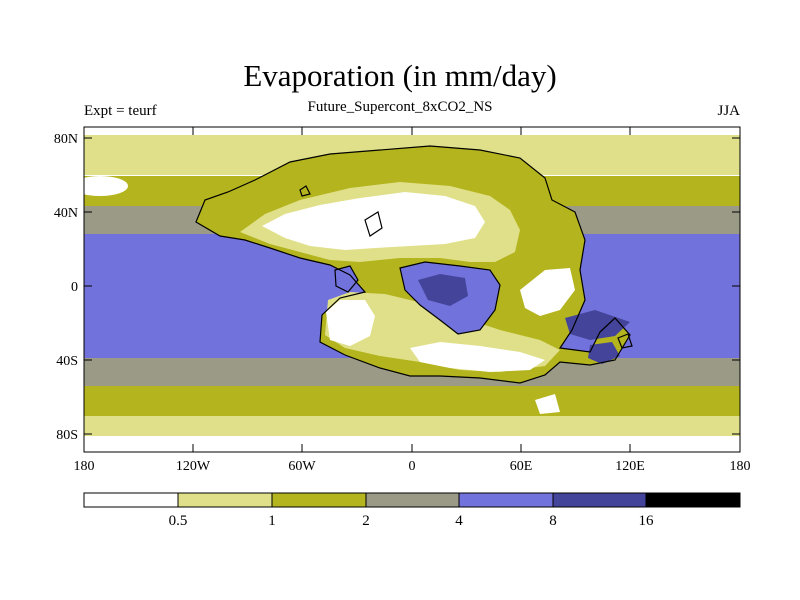 The image size is (800, 600). What do you see at coordinates (272, 521) in the screenshot?
I see `colorbar-label: 1` at bounding box center [272, 521].